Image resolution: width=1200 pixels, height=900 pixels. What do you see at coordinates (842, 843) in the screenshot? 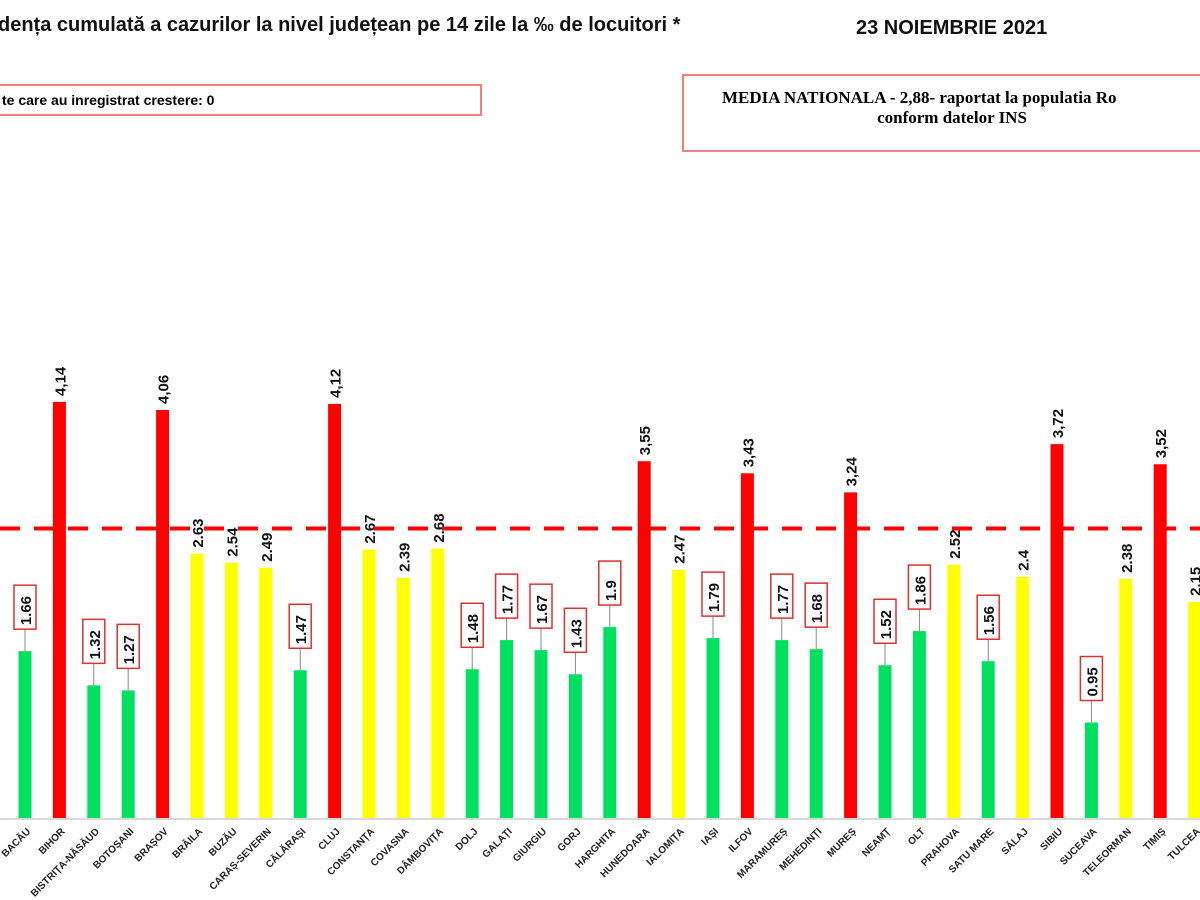
I see `category-label: MUREȘ` at bounding box center [842, 843].